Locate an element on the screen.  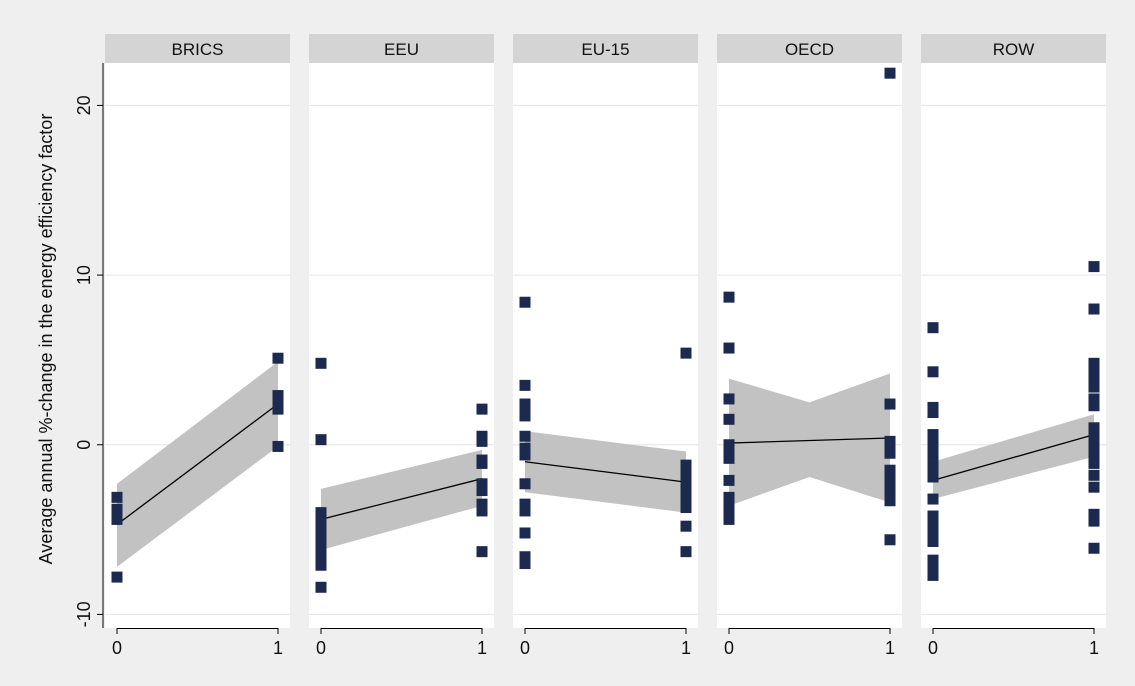
confidence-band is located at coordinates (1013, 457).